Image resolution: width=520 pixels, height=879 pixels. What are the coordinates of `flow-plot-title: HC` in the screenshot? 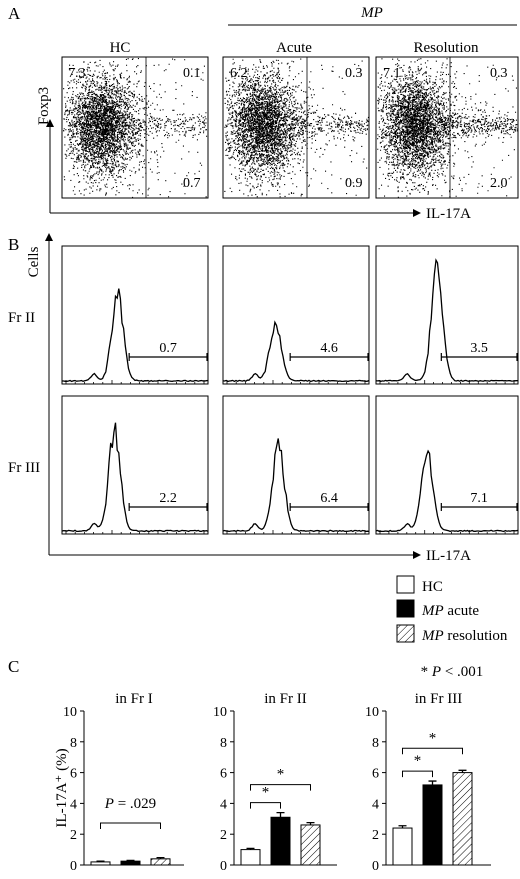 It's located at (120, 48).